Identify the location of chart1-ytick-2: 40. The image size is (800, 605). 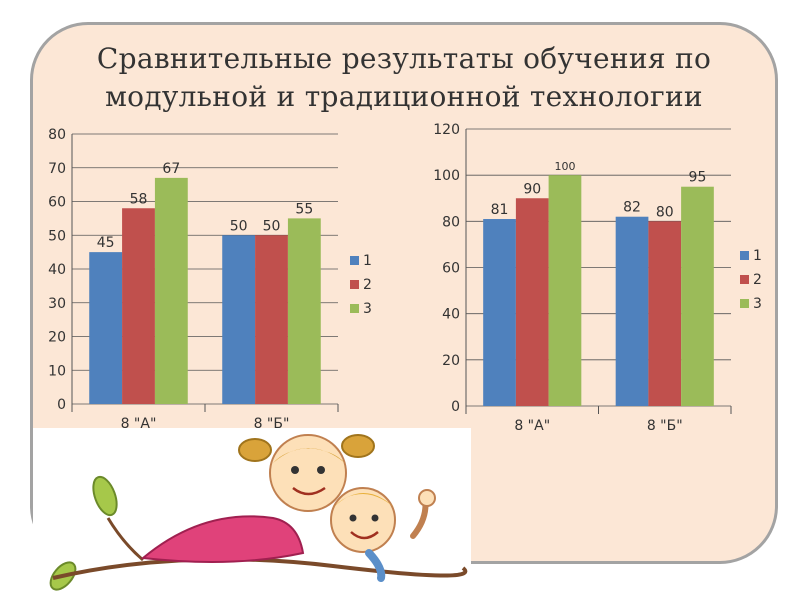
(451, 315).